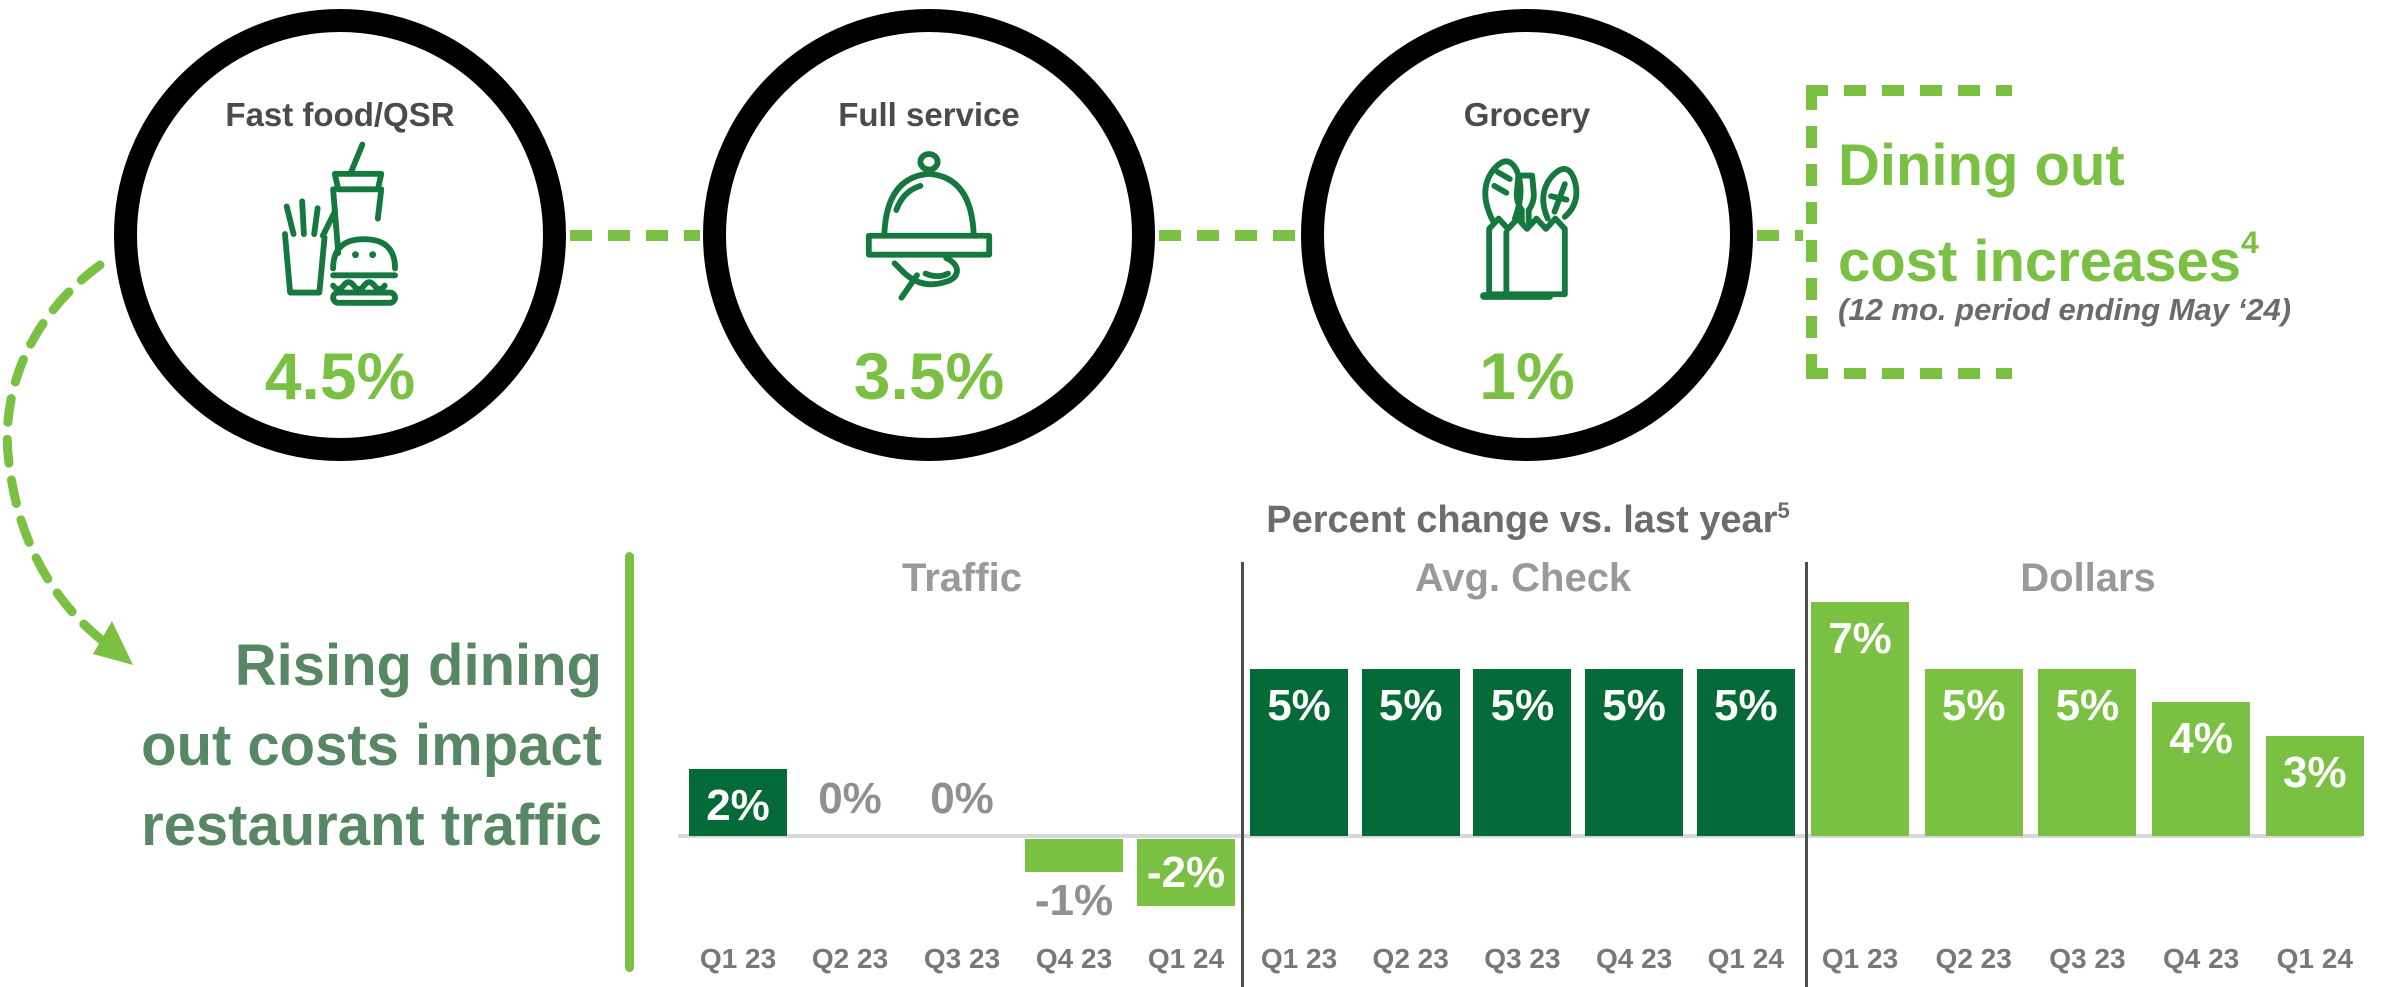 The height and width of the screenshot is (987, 2384). I want to click on bar-value-label-traffic-q3-23: 0%, so click(962, 798).